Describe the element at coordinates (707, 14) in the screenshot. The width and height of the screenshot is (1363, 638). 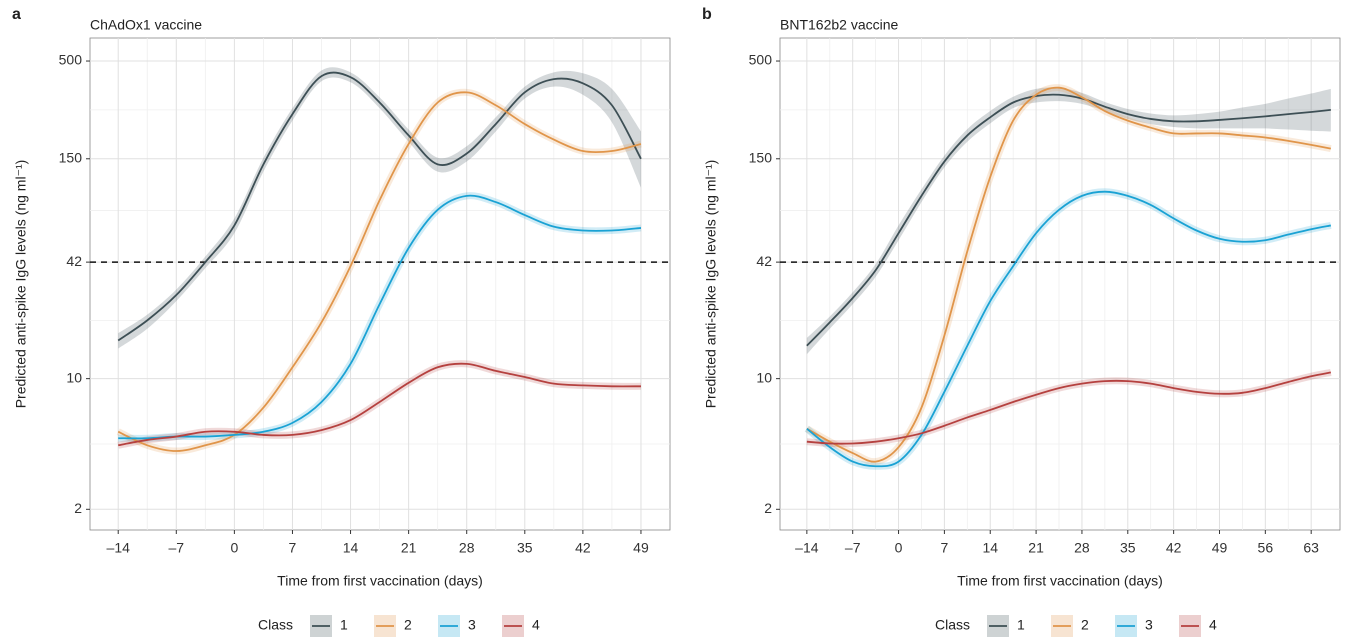
I see `panel-letter: b` at that location.